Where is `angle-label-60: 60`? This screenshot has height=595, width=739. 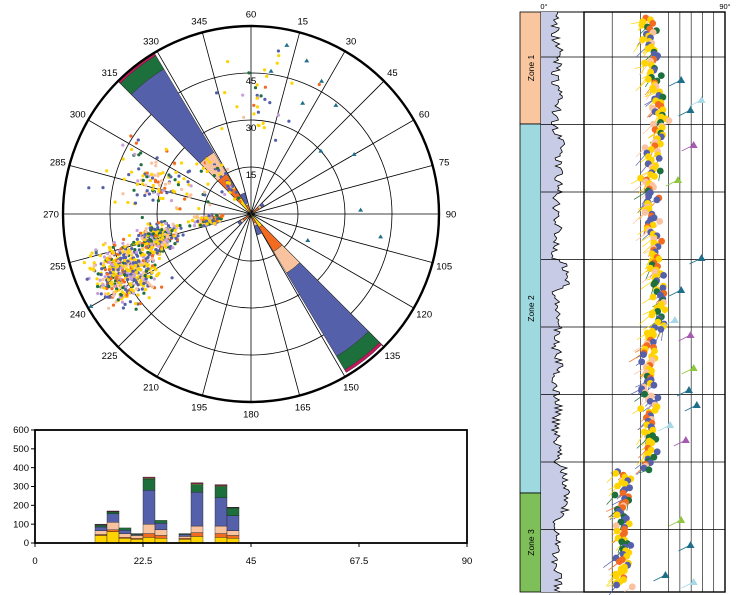 angle-label-60: 60 is located at coordinates (251, 15).